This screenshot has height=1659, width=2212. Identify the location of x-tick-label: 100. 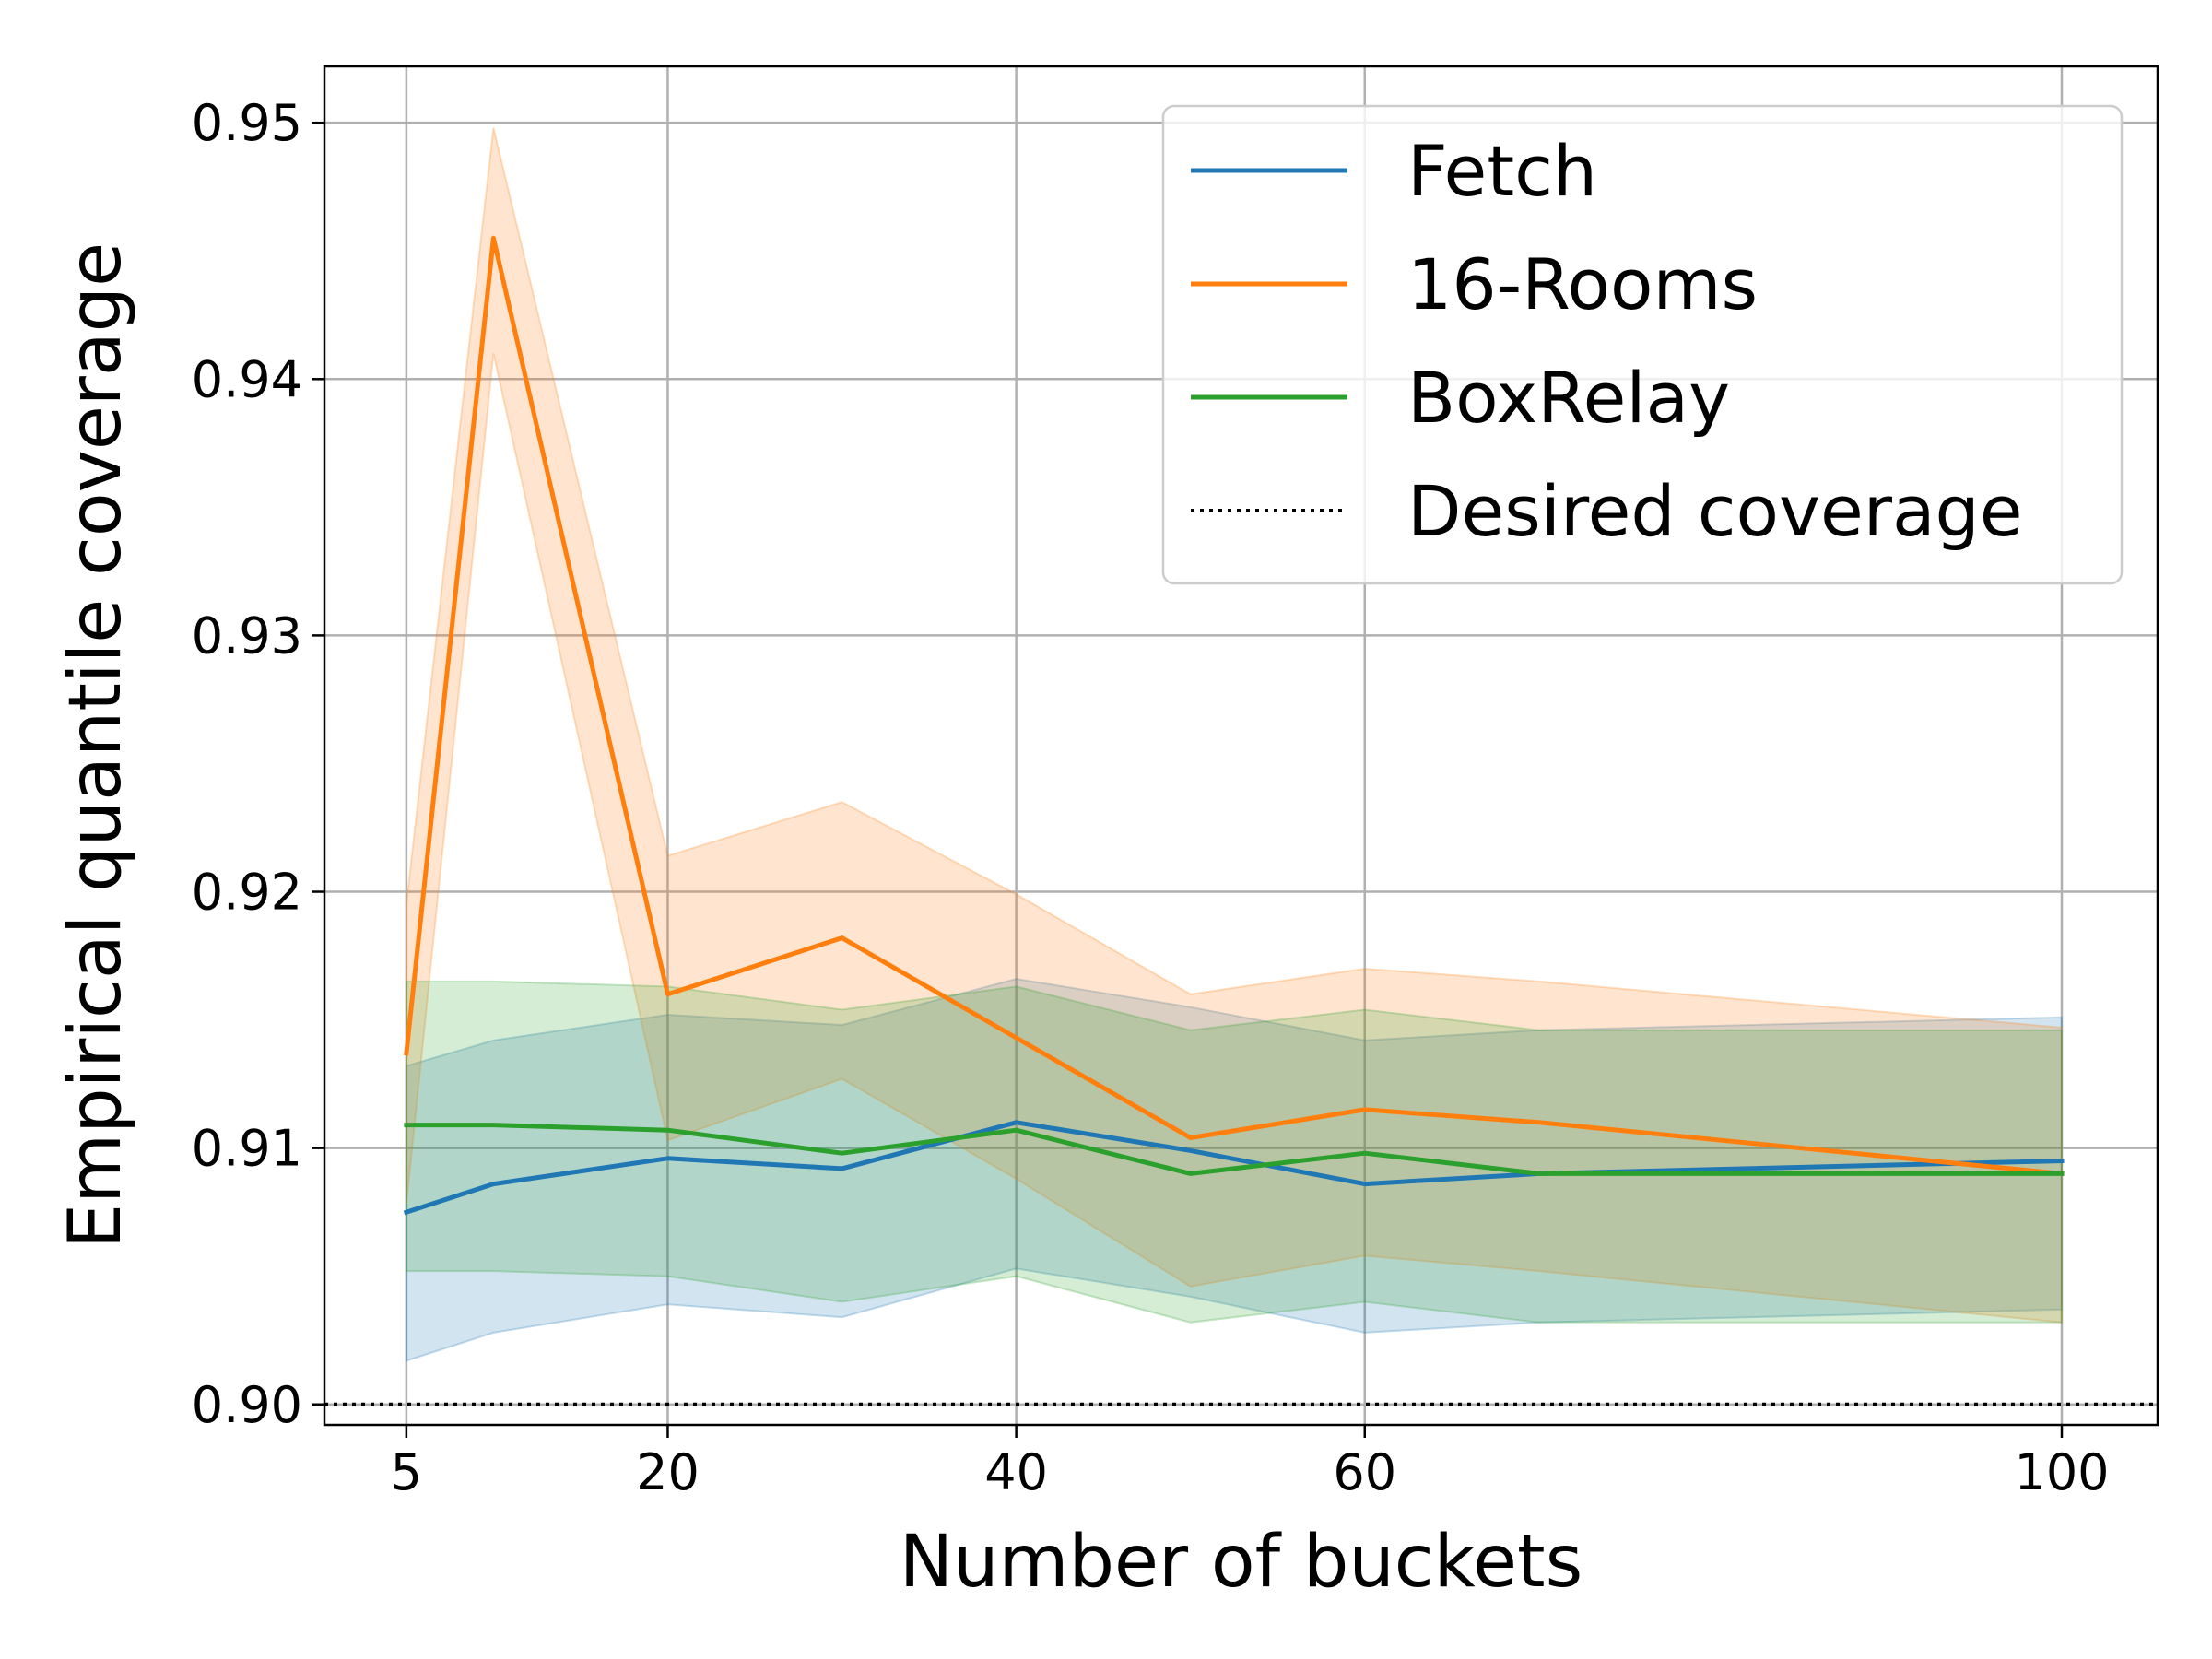
(2061, 1472).